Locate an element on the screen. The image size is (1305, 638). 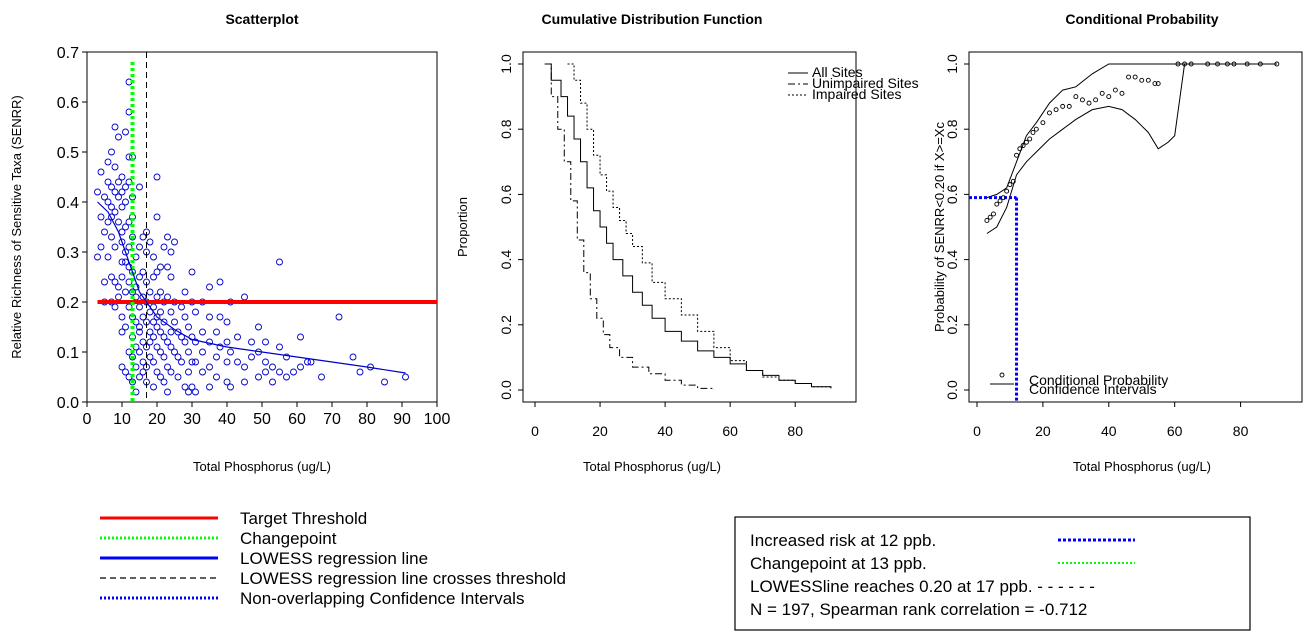
scatterplot-x-tick-label: 20 is located at coordinates (157, 419).